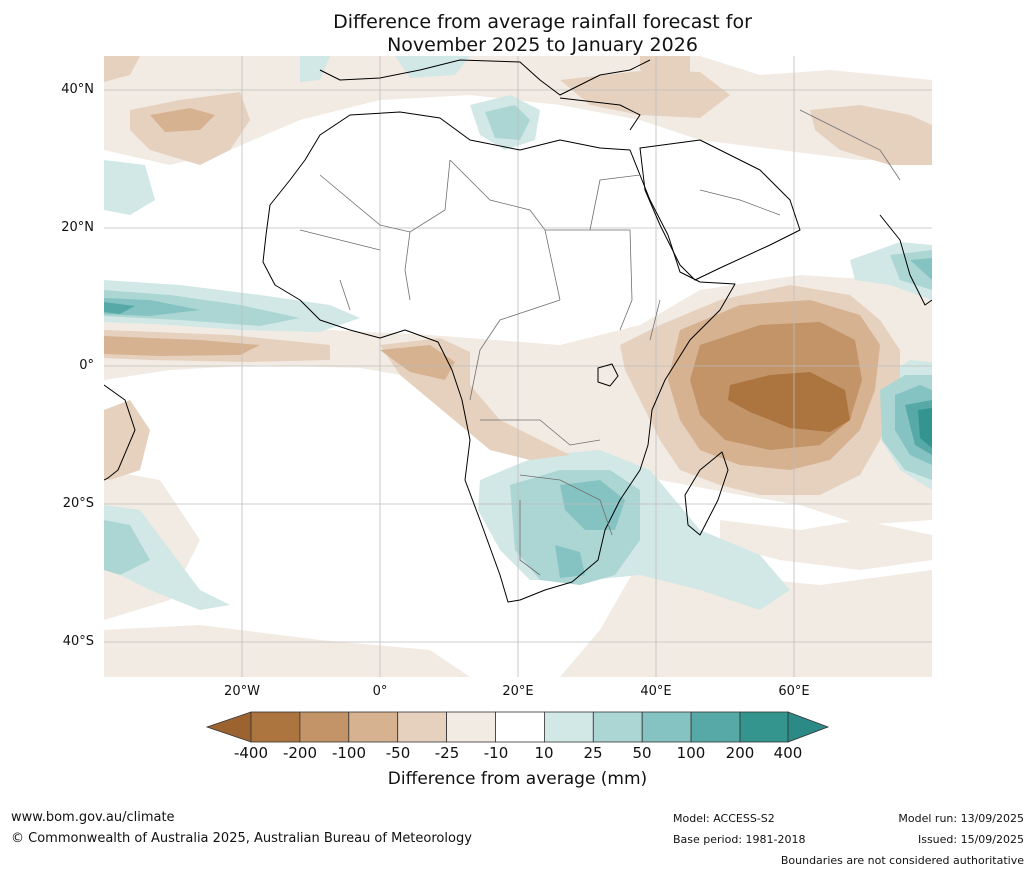 This screenshot has width=1035, height=873. What do you see at coordinates (251, 753) in the screenshot?
I see `colorbar-tick-label: -400` at bounding box center [251, 753].